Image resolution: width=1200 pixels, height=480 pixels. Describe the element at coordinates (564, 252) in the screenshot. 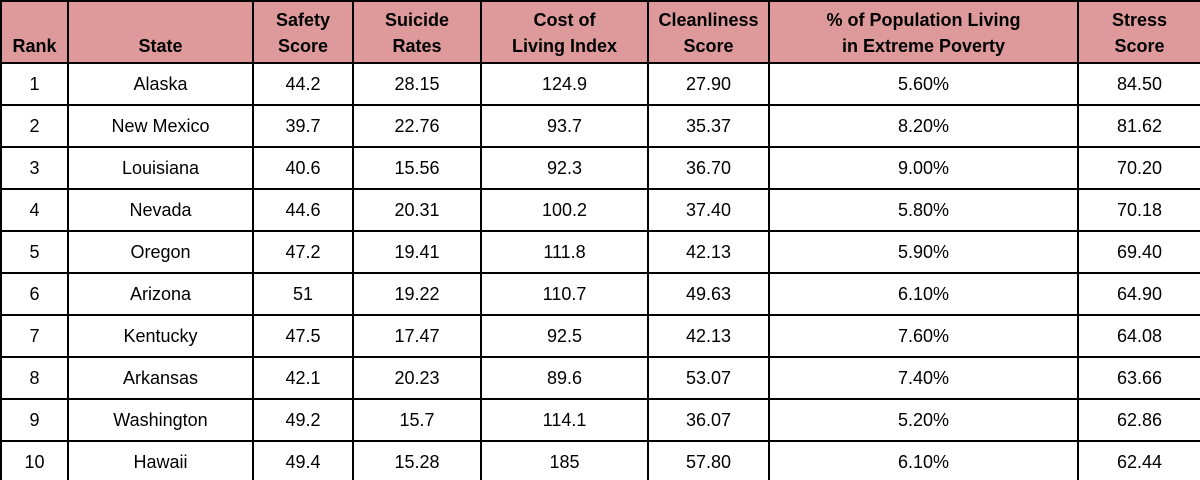

I see `cell-cost-of-living-index: 111.8` at that location.